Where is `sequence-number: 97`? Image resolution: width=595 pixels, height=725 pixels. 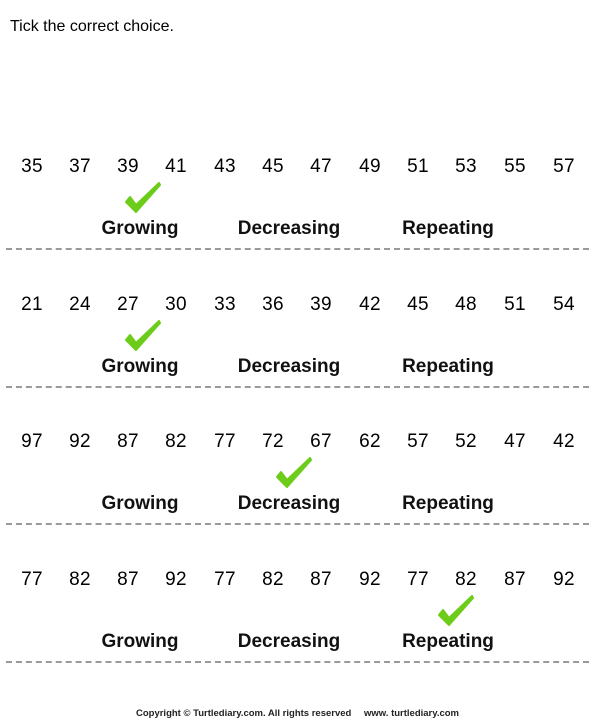 sequence-number: 97 is located at coordinates (32, 441).